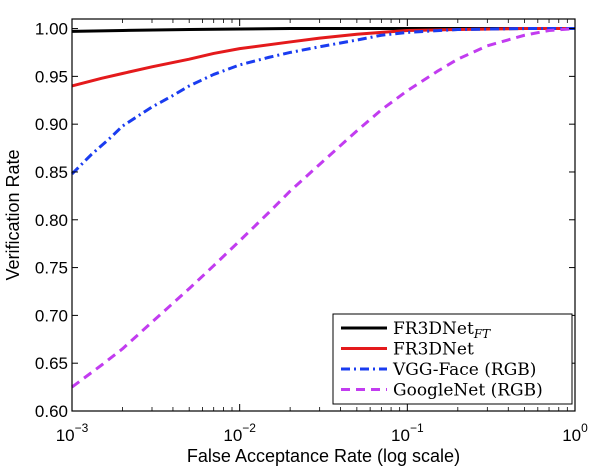 The image size is (598, 469). What do you see at coordinates (51, 124) in the screenshot?
I see `y-tick-label: 0.90` at bounding box center [51, 124].